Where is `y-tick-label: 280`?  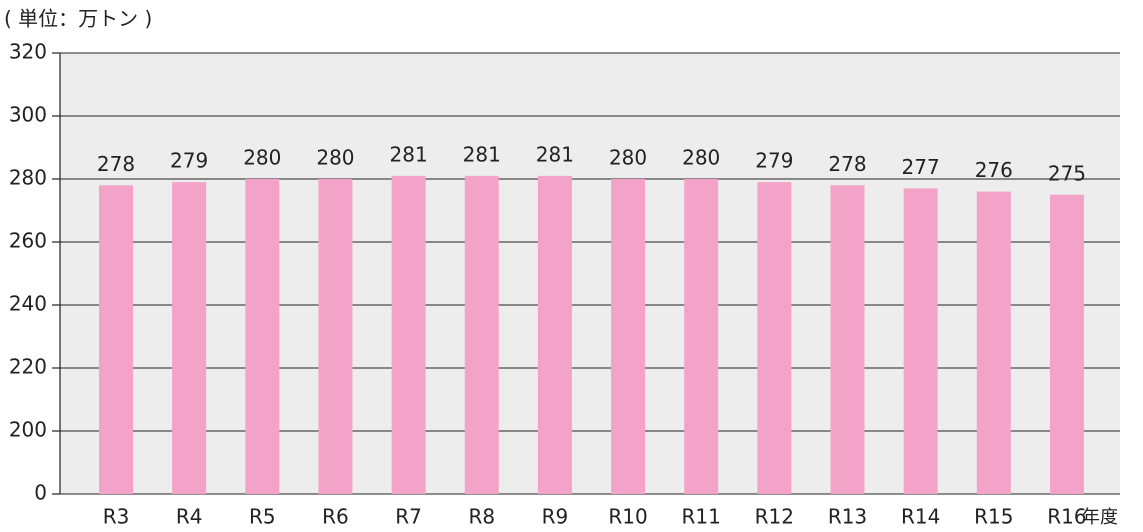
y-tick-label: 280 is located at coordinates (28, 178).